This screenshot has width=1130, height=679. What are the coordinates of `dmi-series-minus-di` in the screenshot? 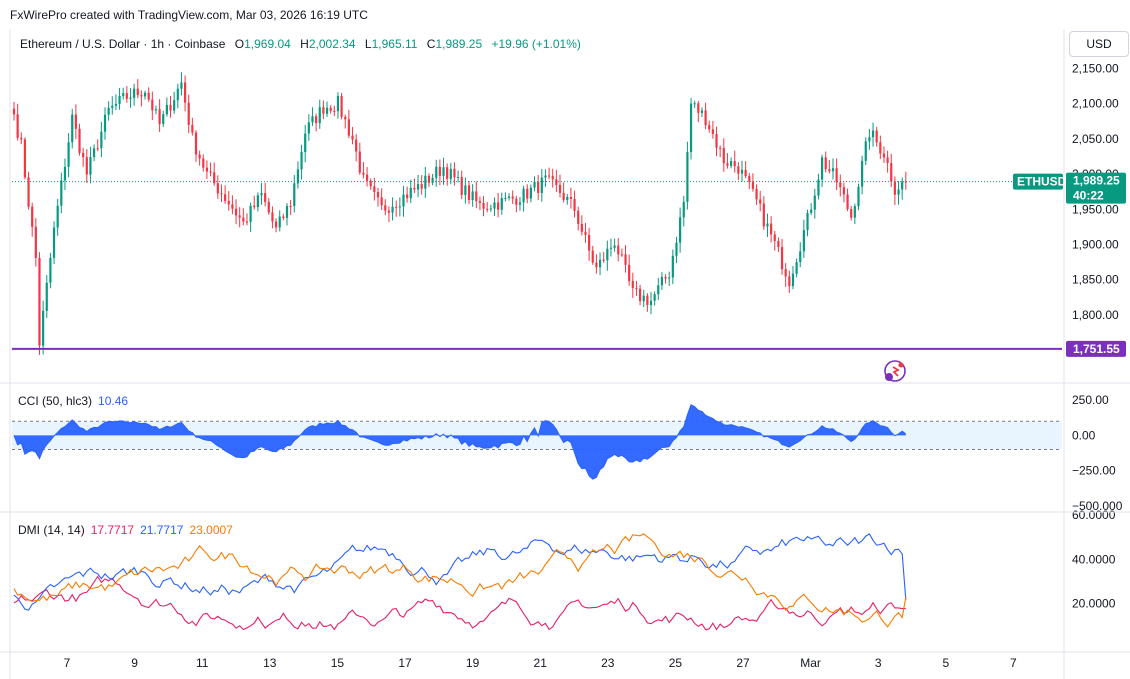 It's located at (460, 572).